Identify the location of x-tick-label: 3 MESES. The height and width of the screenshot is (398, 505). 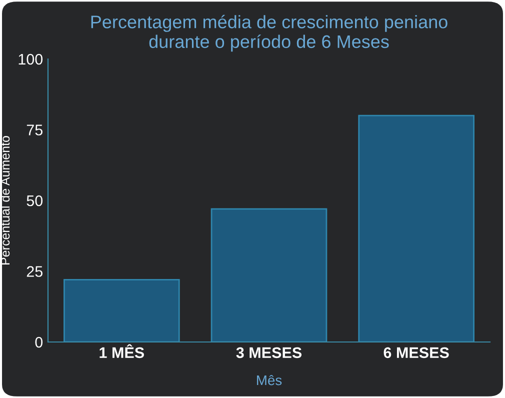
(269, 352).